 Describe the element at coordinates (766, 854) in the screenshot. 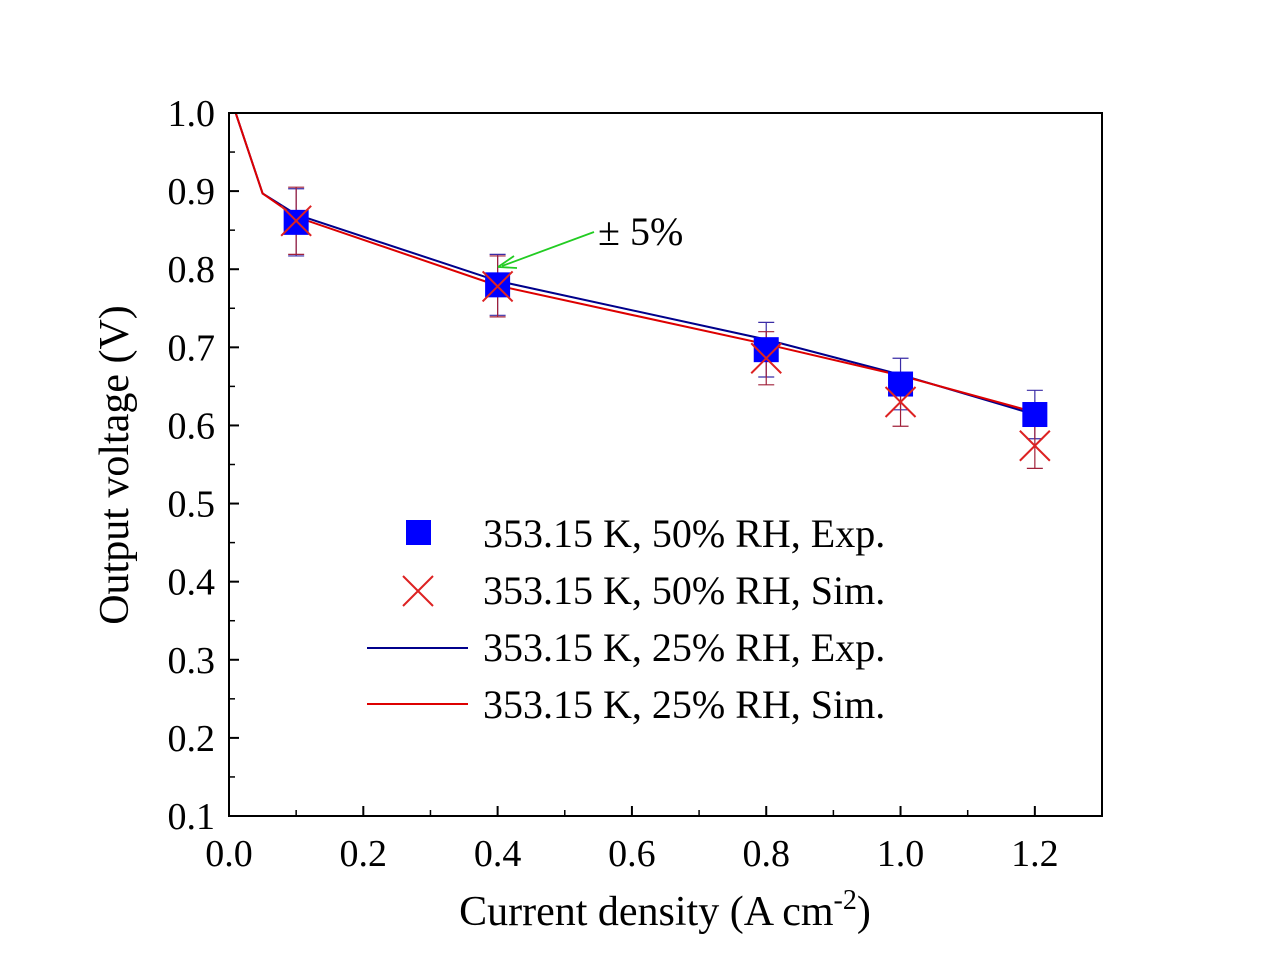

I see `x-tick-label: 0.8` at that location.